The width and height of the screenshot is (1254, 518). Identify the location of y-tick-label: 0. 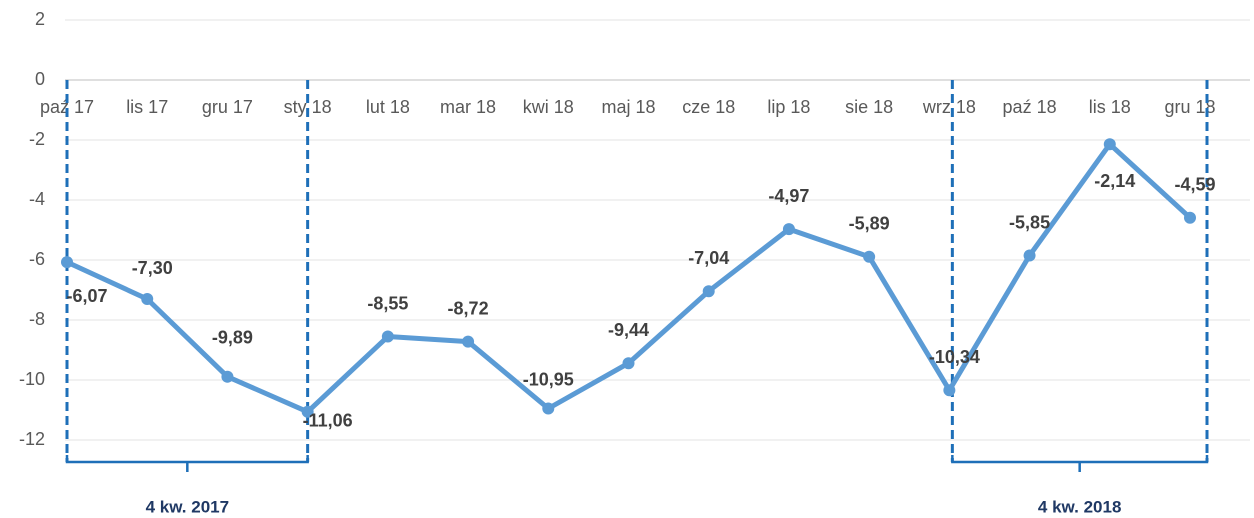
(40, 79).